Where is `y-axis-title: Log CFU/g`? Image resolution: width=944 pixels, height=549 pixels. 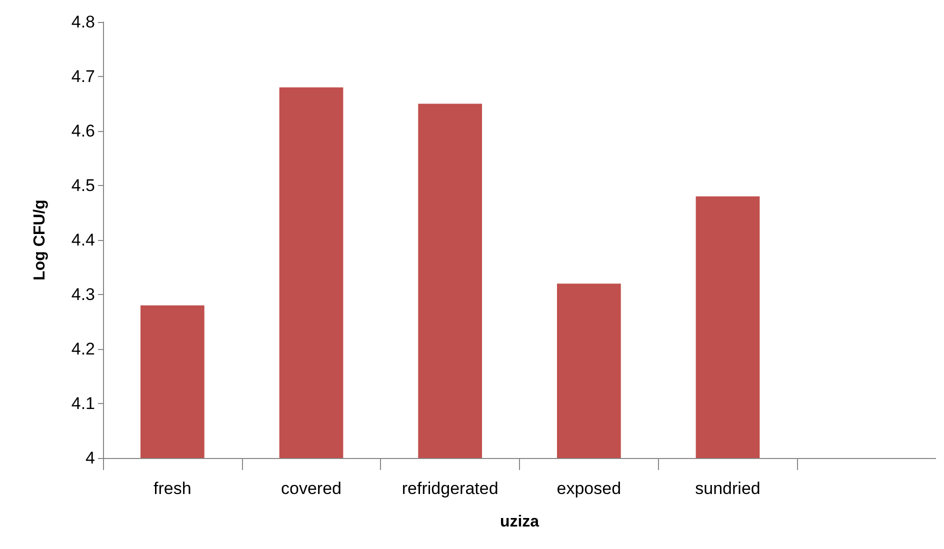 y-axis-title: Log CFU/g is located at coordinates (40, 240).